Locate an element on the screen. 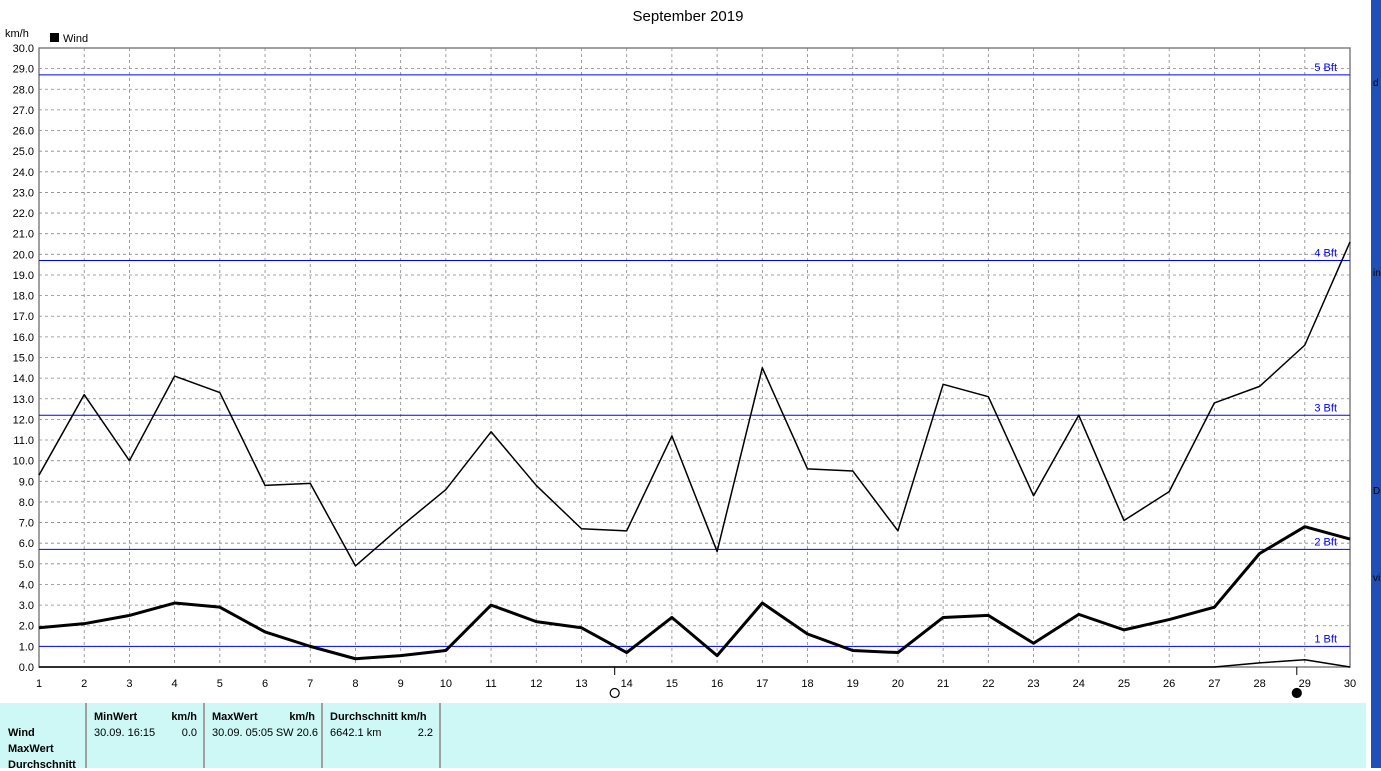 This screenshot has height=771, width=1381. y-tick-label: 25.0 is located at coordinates (23, 152).